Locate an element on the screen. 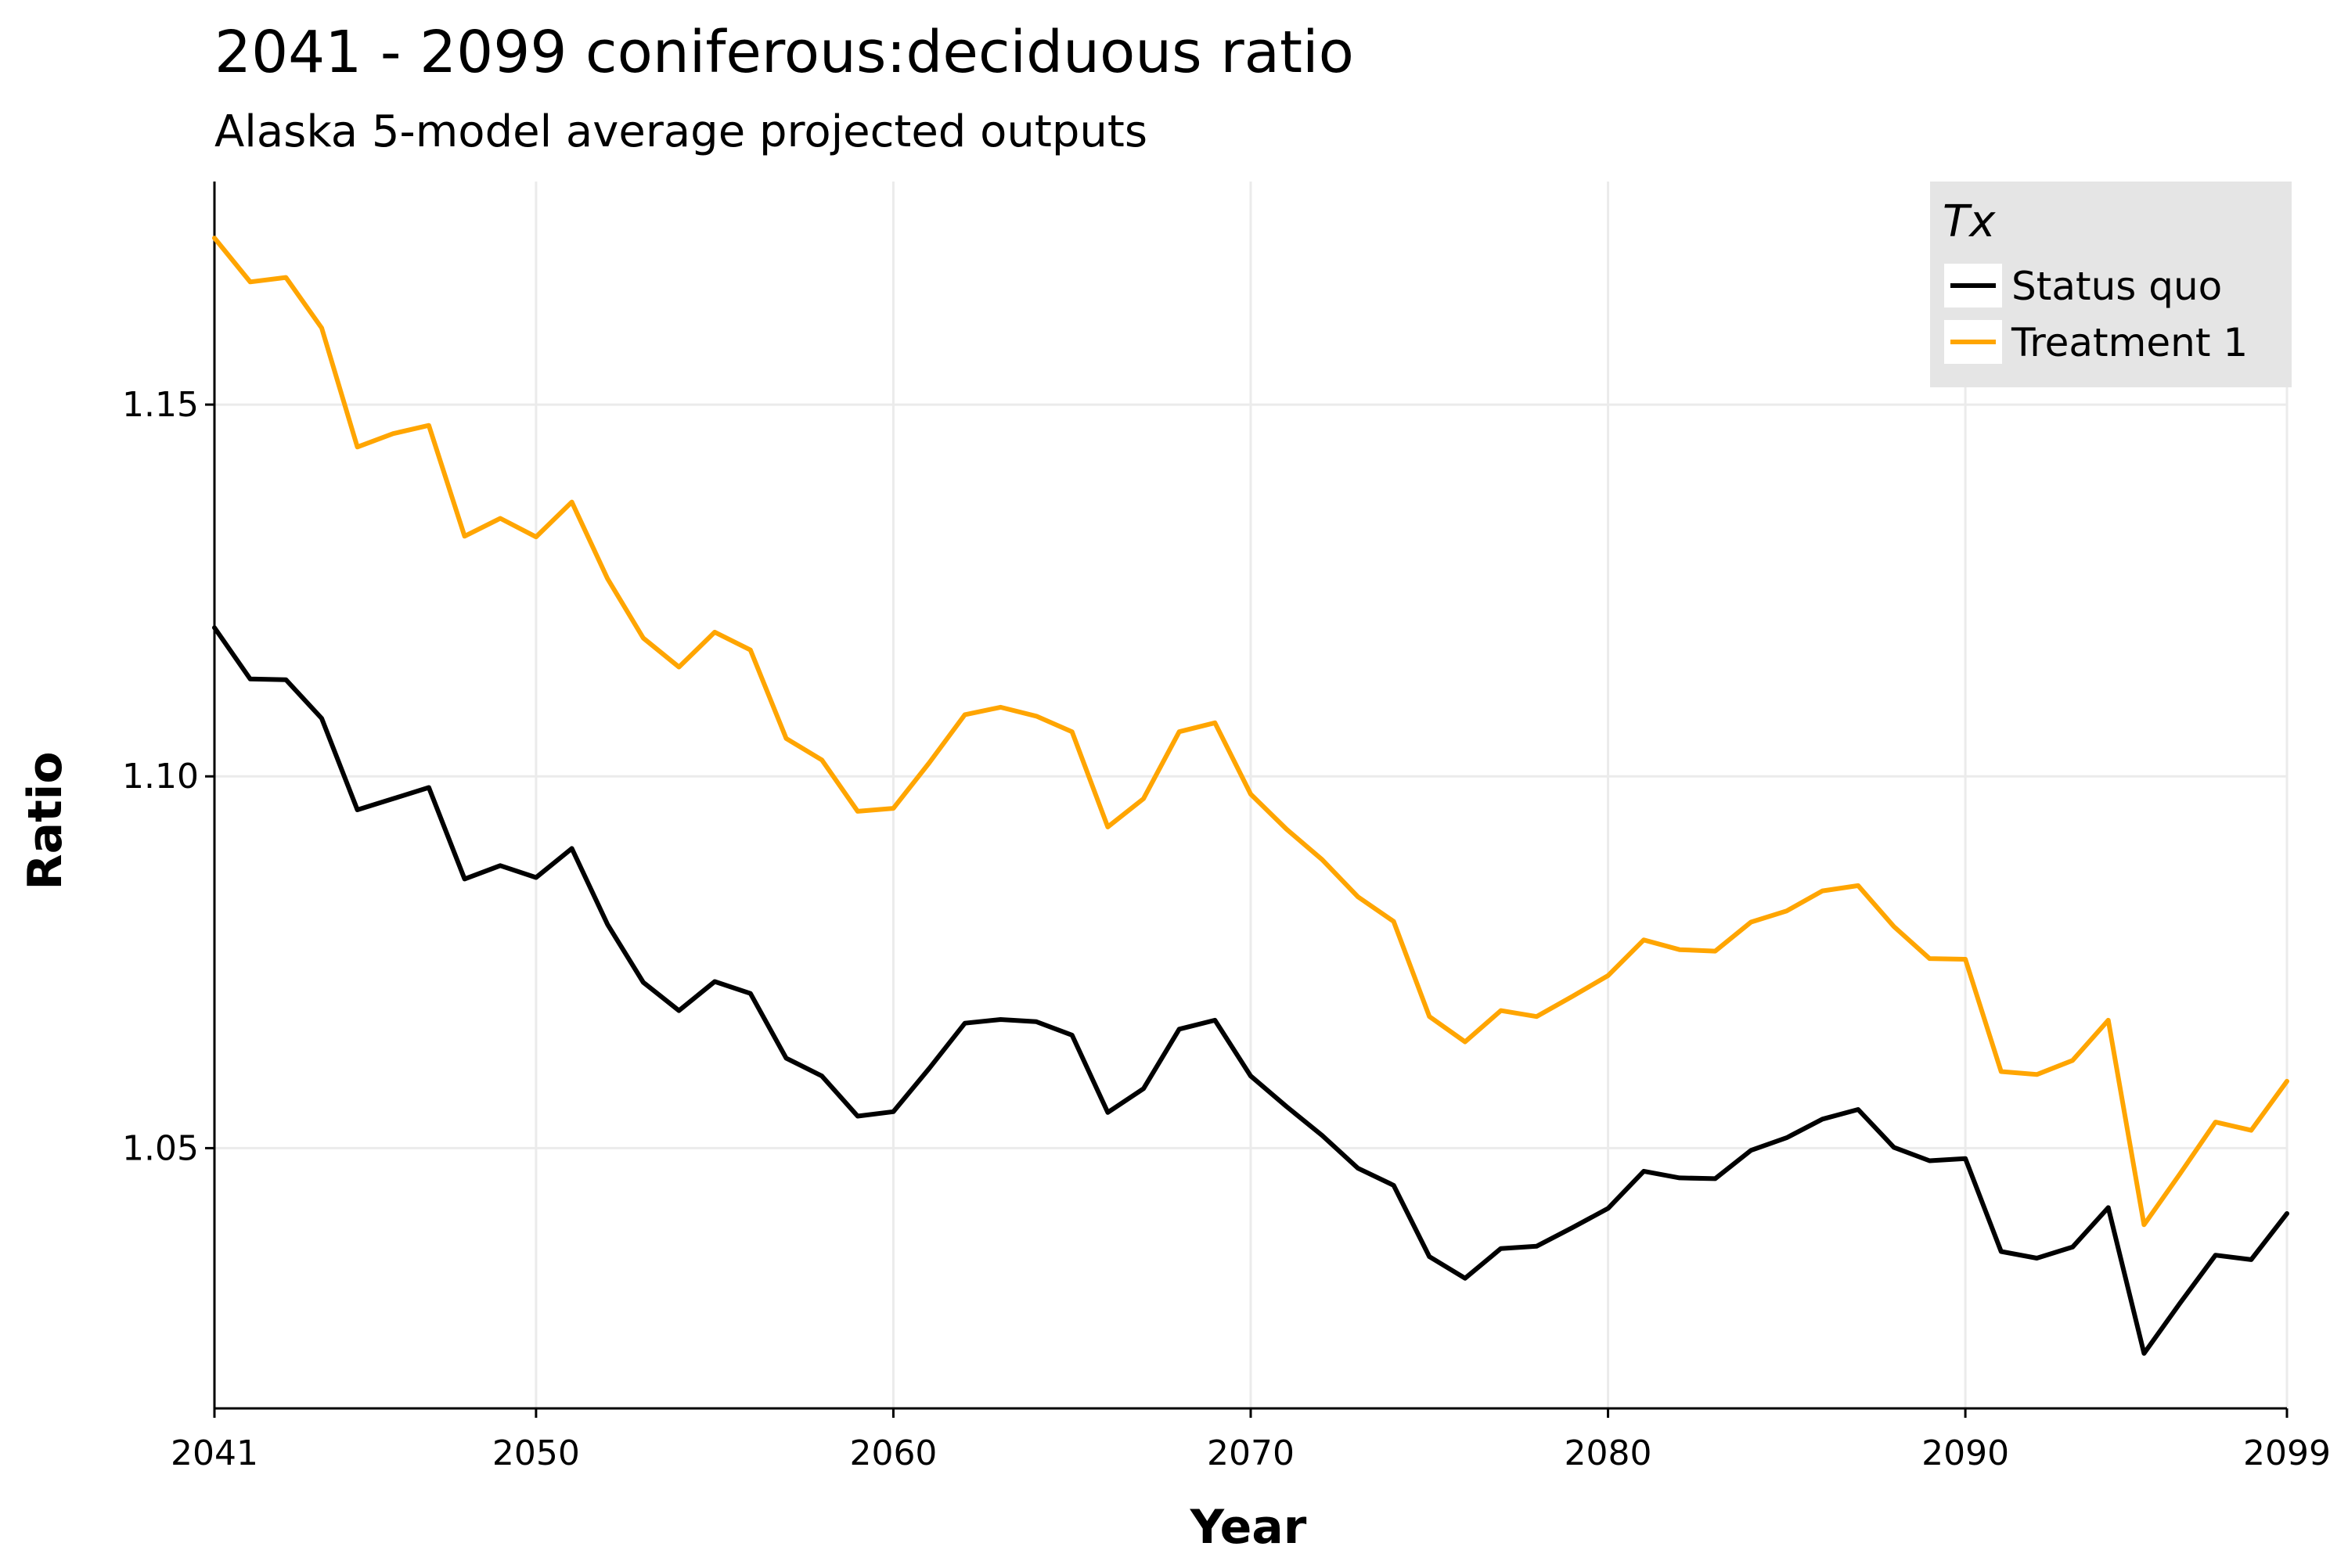  chart-title: 2041 - 2099 coniferous:deciduous ratio is located at coordinates (784, 53).